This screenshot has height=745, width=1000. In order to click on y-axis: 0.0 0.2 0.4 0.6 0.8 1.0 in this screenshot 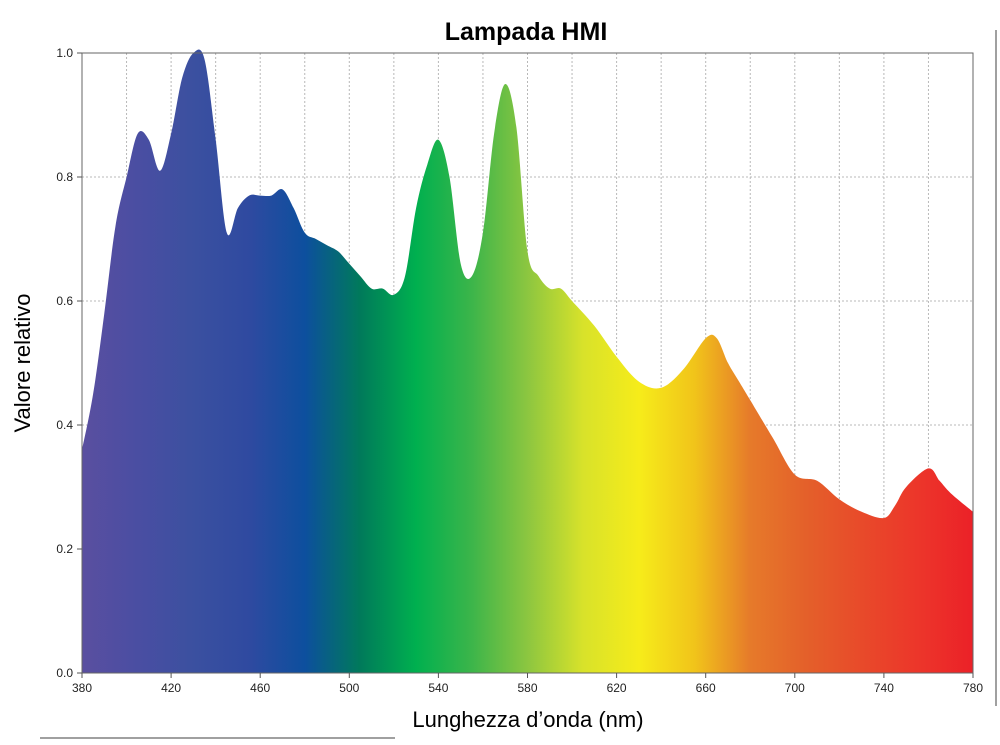, I will do `click(69, 363)`.